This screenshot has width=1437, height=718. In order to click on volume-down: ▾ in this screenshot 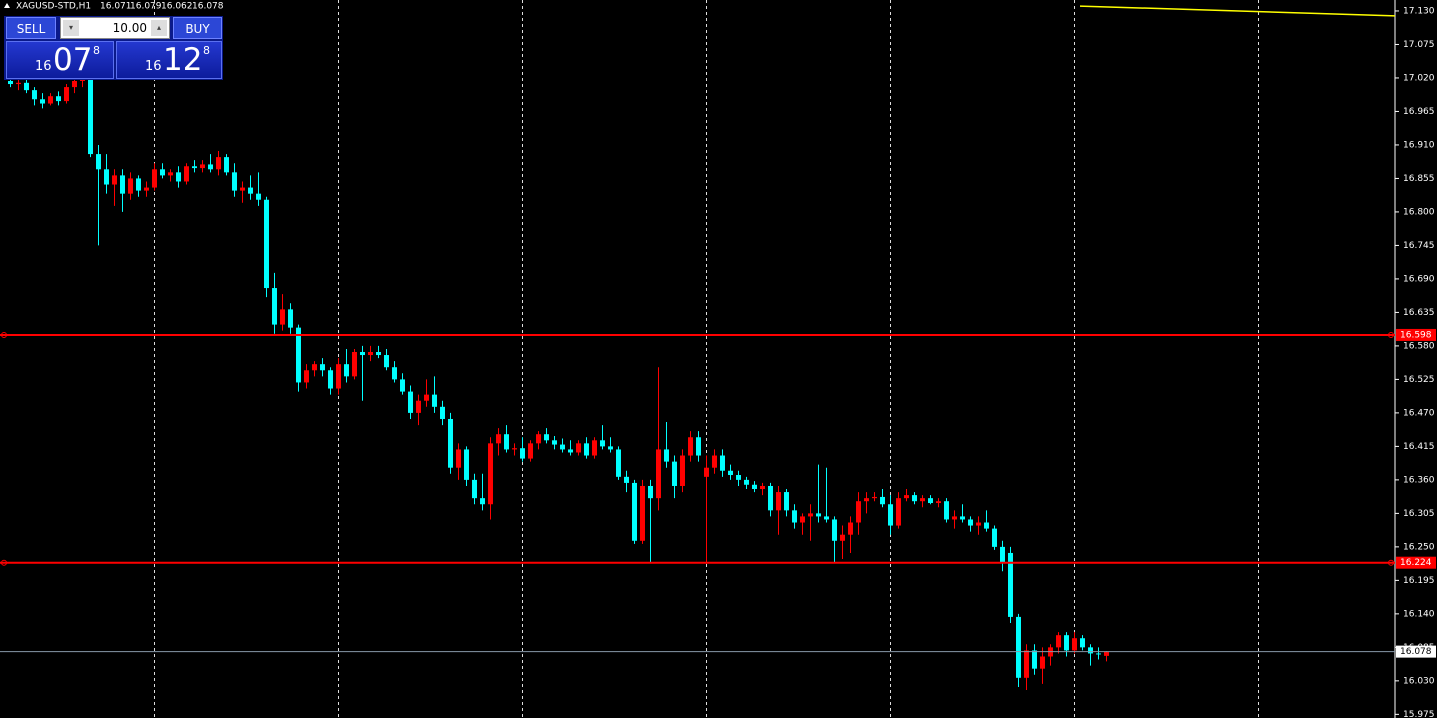, I will do `click(71, 28)`.